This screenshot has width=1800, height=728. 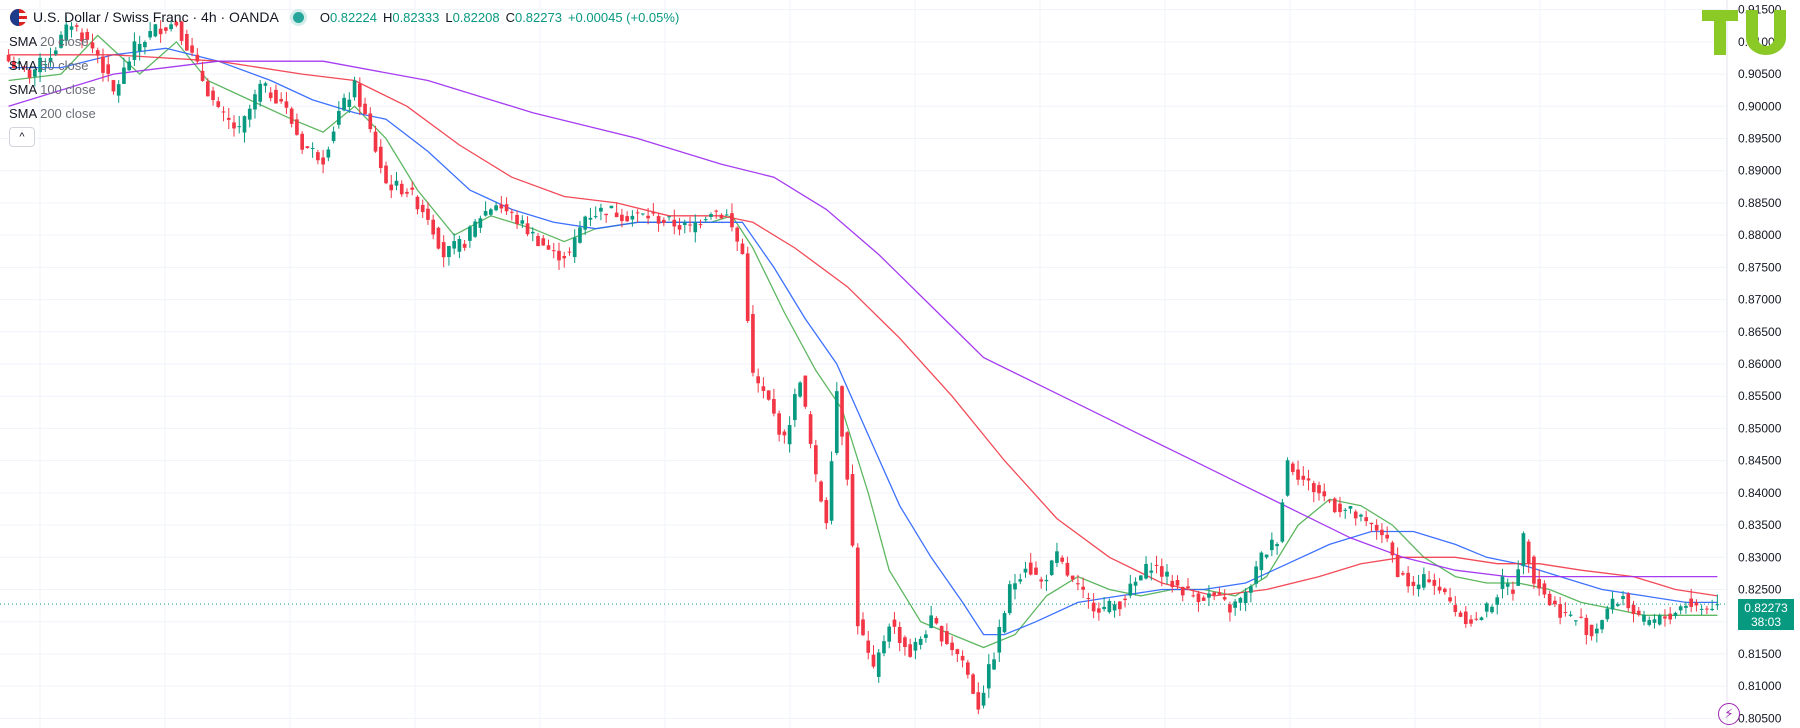 What do you see at coordinates (52, 89) in the screenshot?
I see `indicator-sma-100: SMA 100 close` at bounding box center [52, 89].